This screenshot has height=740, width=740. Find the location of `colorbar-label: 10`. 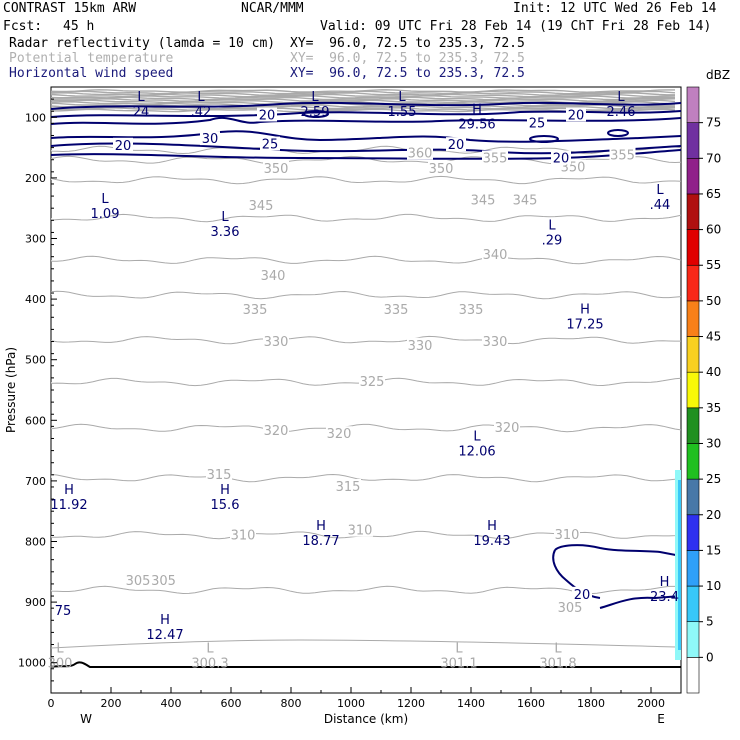

colorbar-label: 10 is located at coordinates (713, 586).